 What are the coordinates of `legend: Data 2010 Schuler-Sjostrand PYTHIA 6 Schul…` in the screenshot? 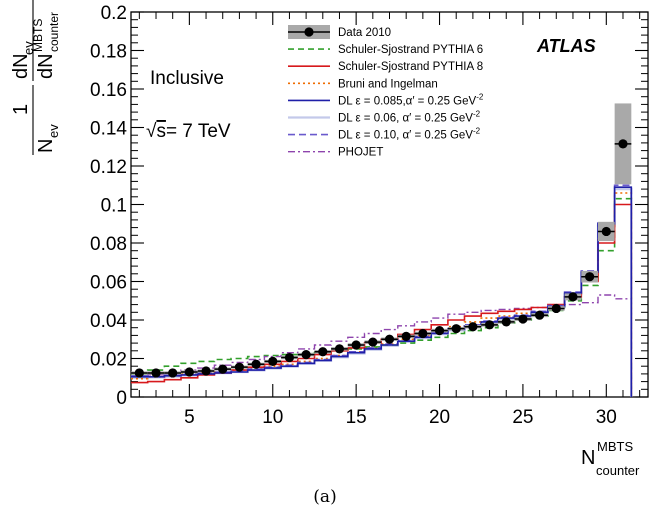 It's located at (386, 92).